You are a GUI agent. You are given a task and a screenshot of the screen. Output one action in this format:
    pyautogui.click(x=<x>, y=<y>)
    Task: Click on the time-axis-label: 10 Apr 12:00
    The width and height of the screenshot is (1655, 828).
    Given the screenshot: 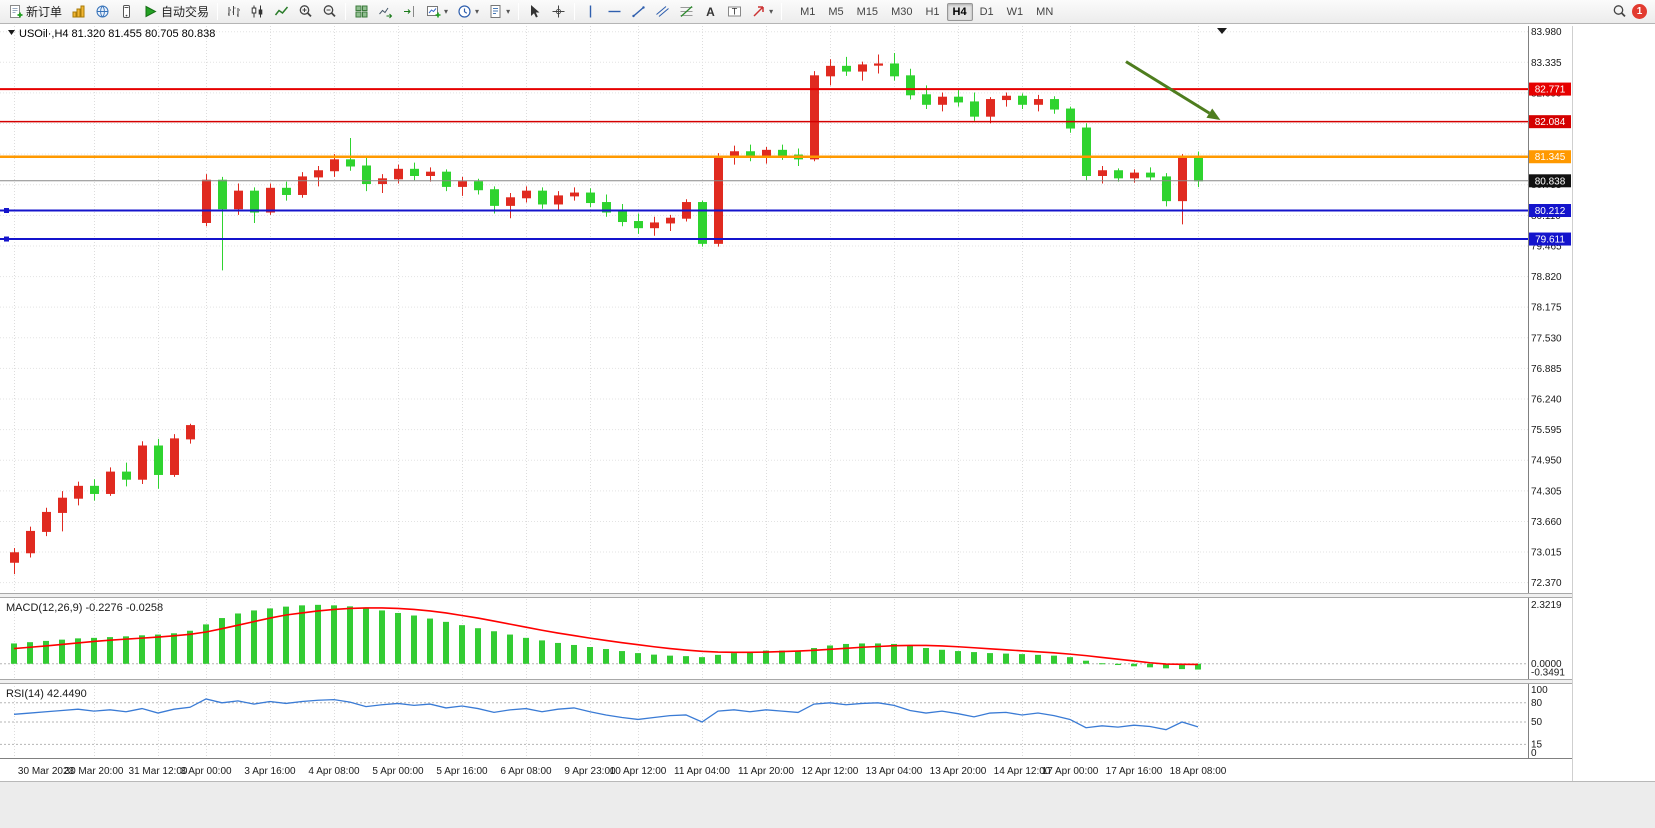 What is the action you would take?
    pyautogui.click(x=638, y=771)
    